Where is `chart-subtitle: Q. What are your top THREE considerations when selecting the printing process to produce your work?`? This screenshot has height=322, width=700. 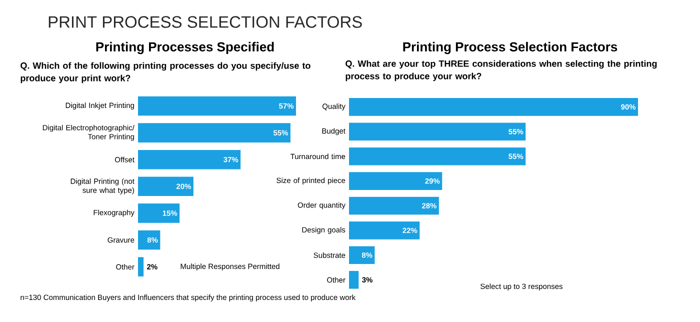 chart-subtitle: Q. What are your top THREE considerations when selecting the printing process to produce your work? is located at coordinates (501, 71).